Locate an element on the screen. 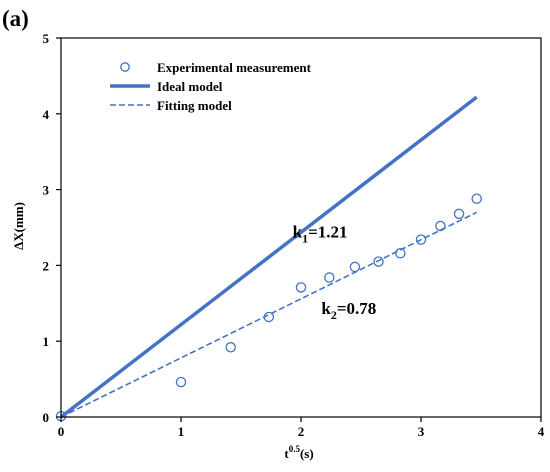 The width and height of the screenshot is (550, 472). y-tick-label: 3 is located at coordinates (46, 190).